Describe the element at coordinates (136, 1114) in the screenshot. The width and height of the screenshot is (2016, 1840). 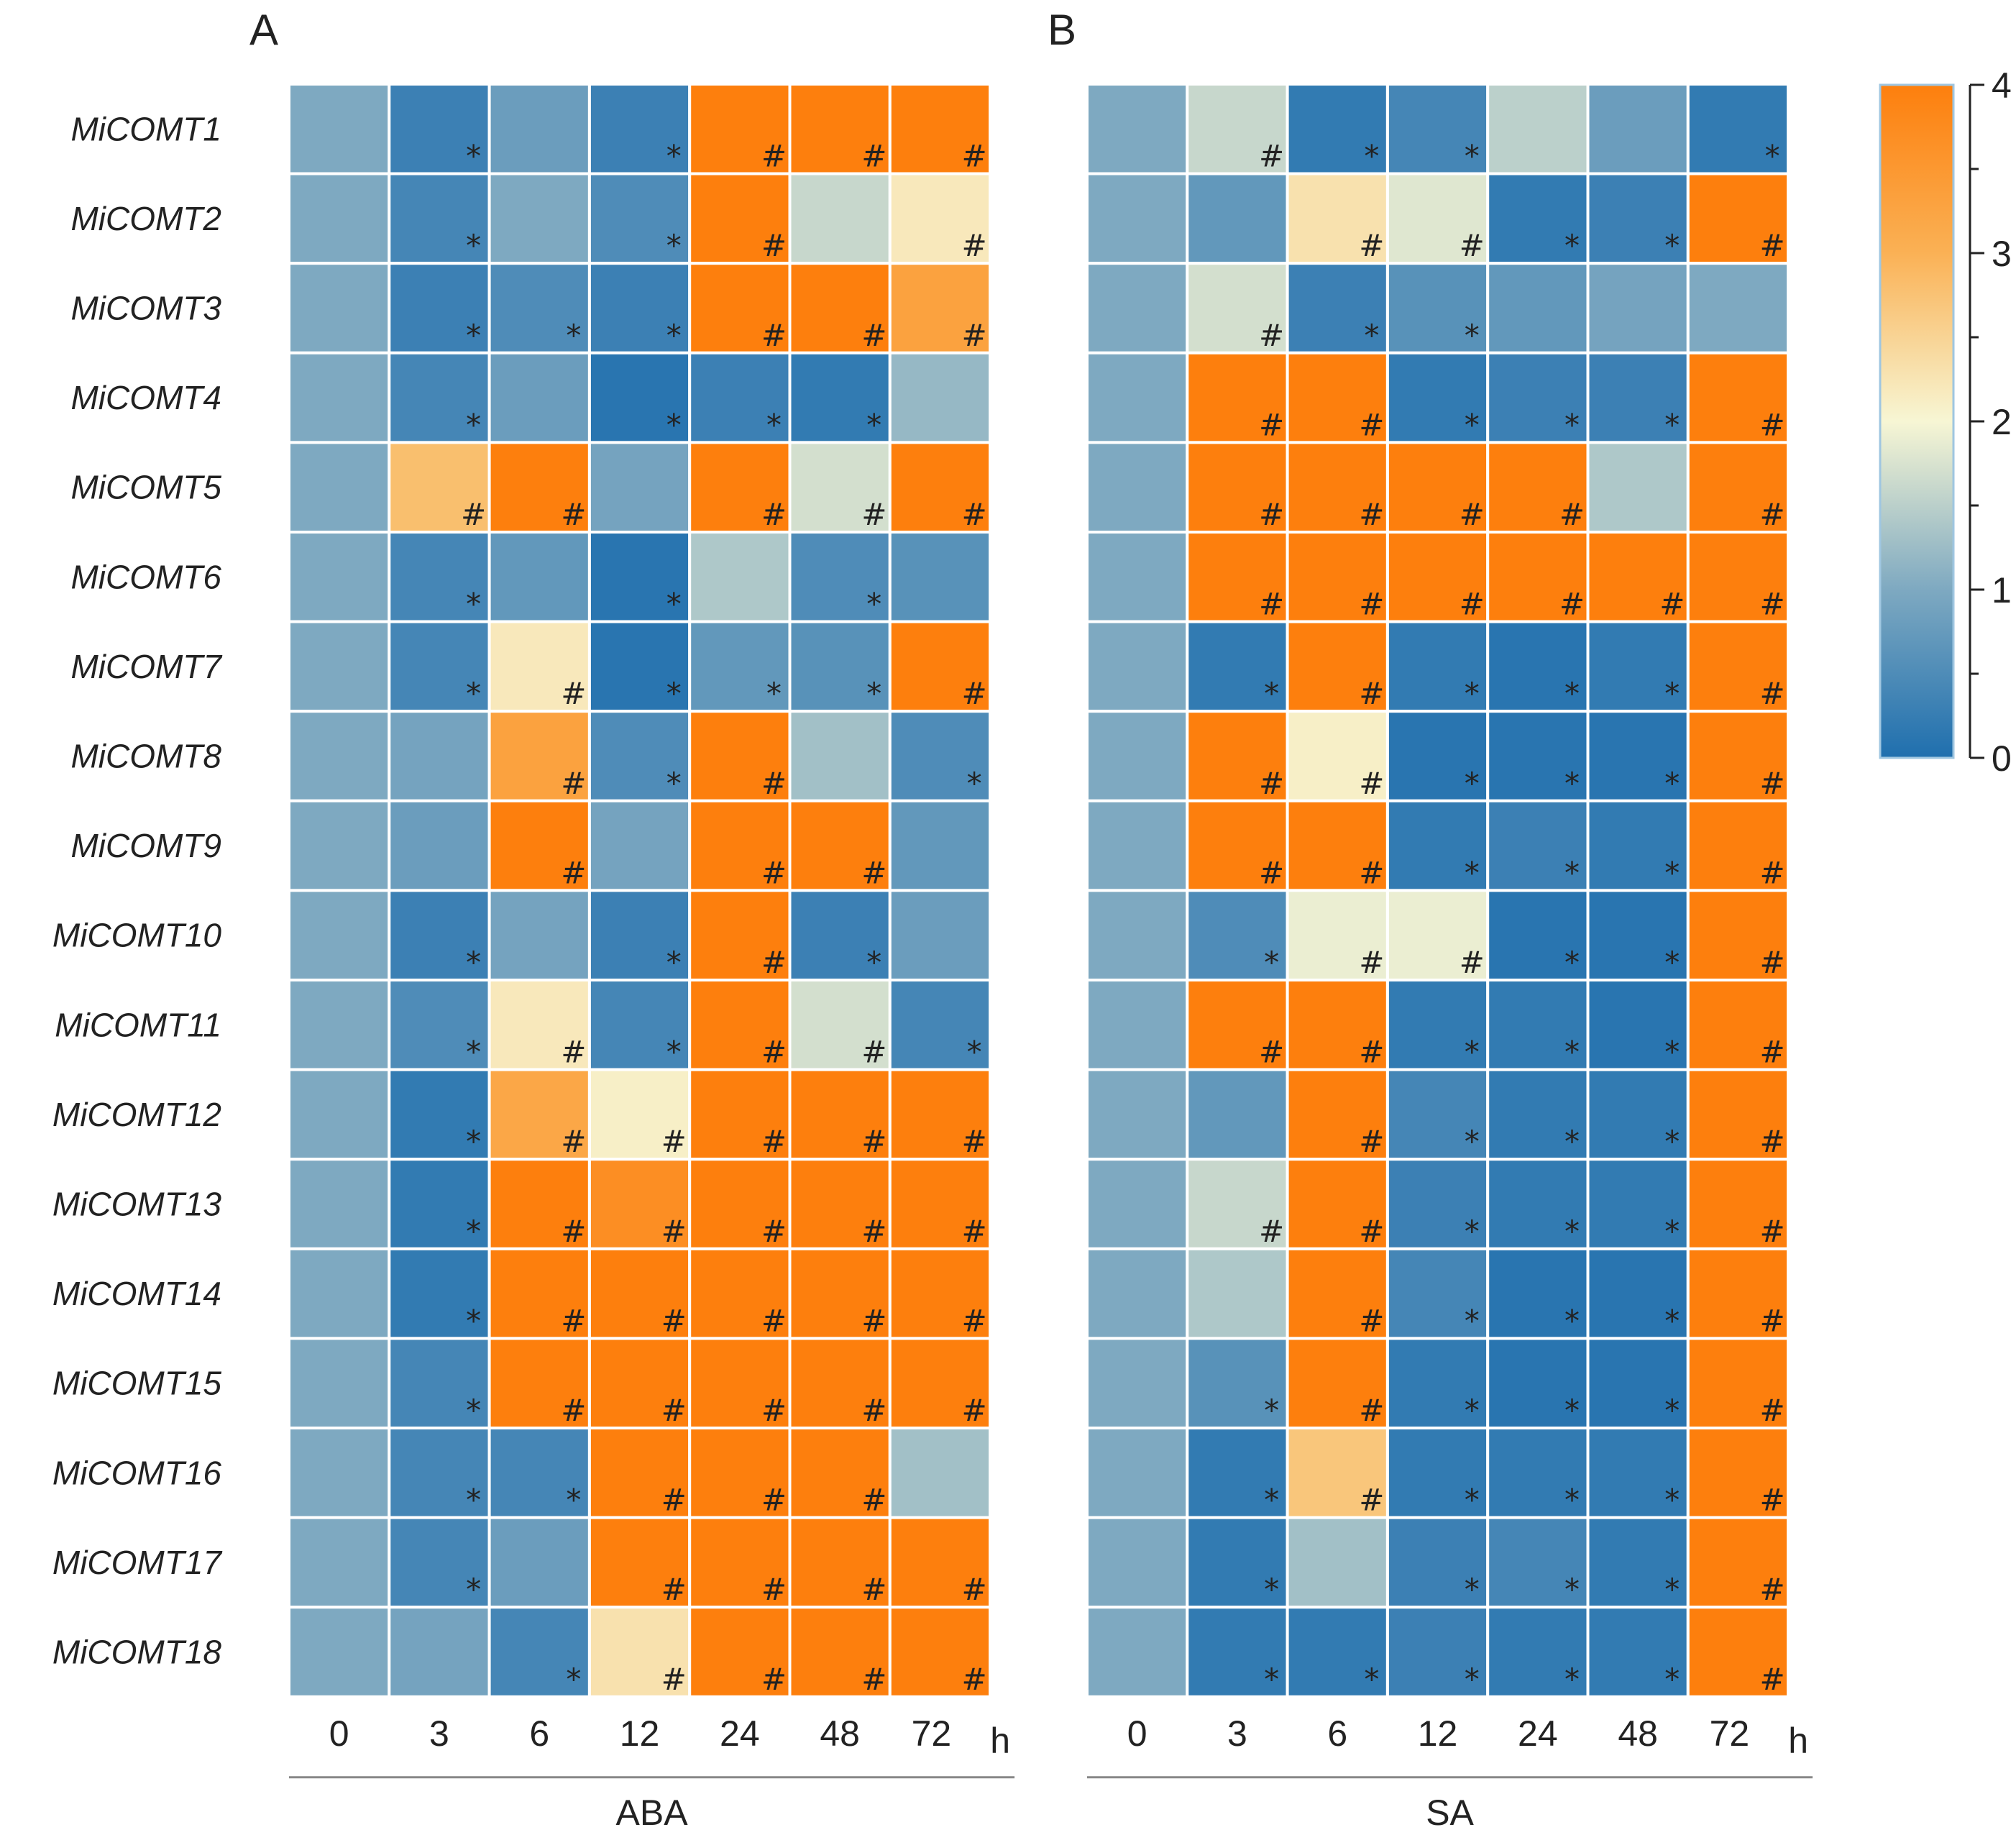
I see `gene-label: MiCOMT12` at that location.